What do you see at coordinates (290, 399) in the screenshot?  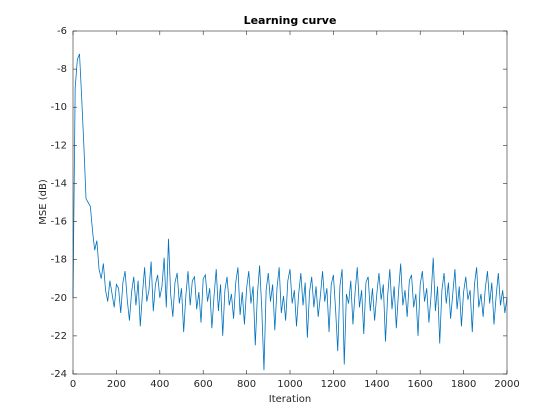 I see `x-axis-label: Iteration` at bounding box center [290, 399].